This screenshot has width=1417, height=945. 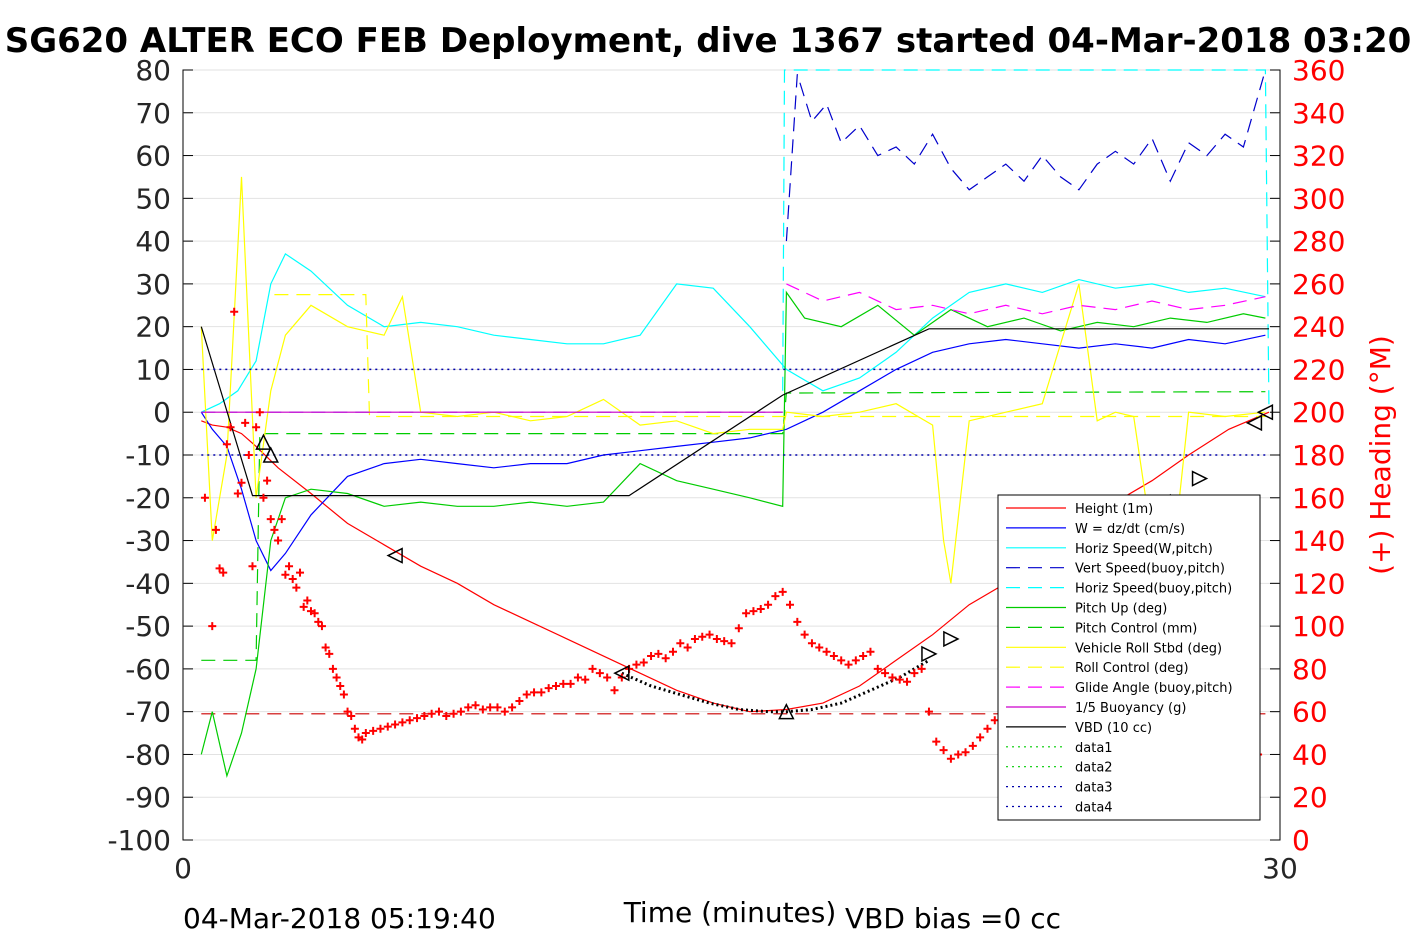 What do you see at coordinates (1136, 628) in the screenshot?
I see `legend-label: Pitch Control (mm)` at bounding box center [1136, 628].